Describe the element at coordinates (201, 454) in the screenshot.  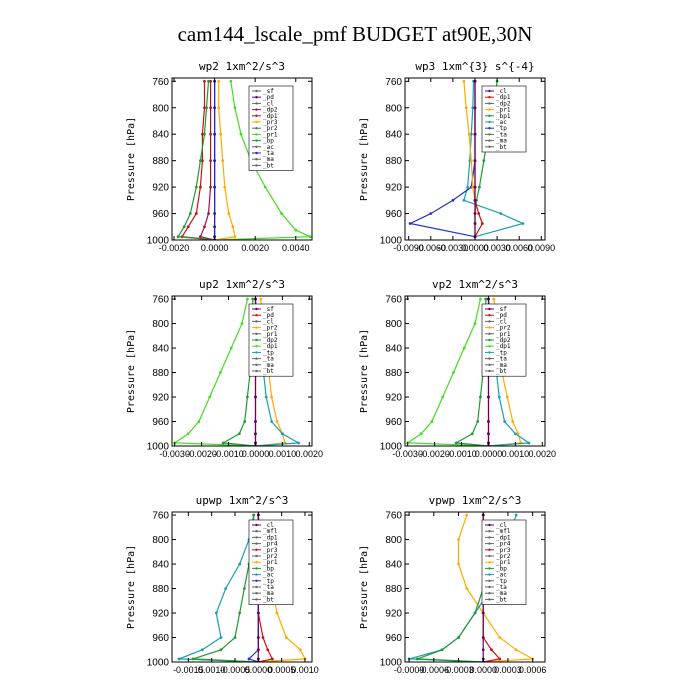
I see `x-tick-label: -0.0020` at that location.